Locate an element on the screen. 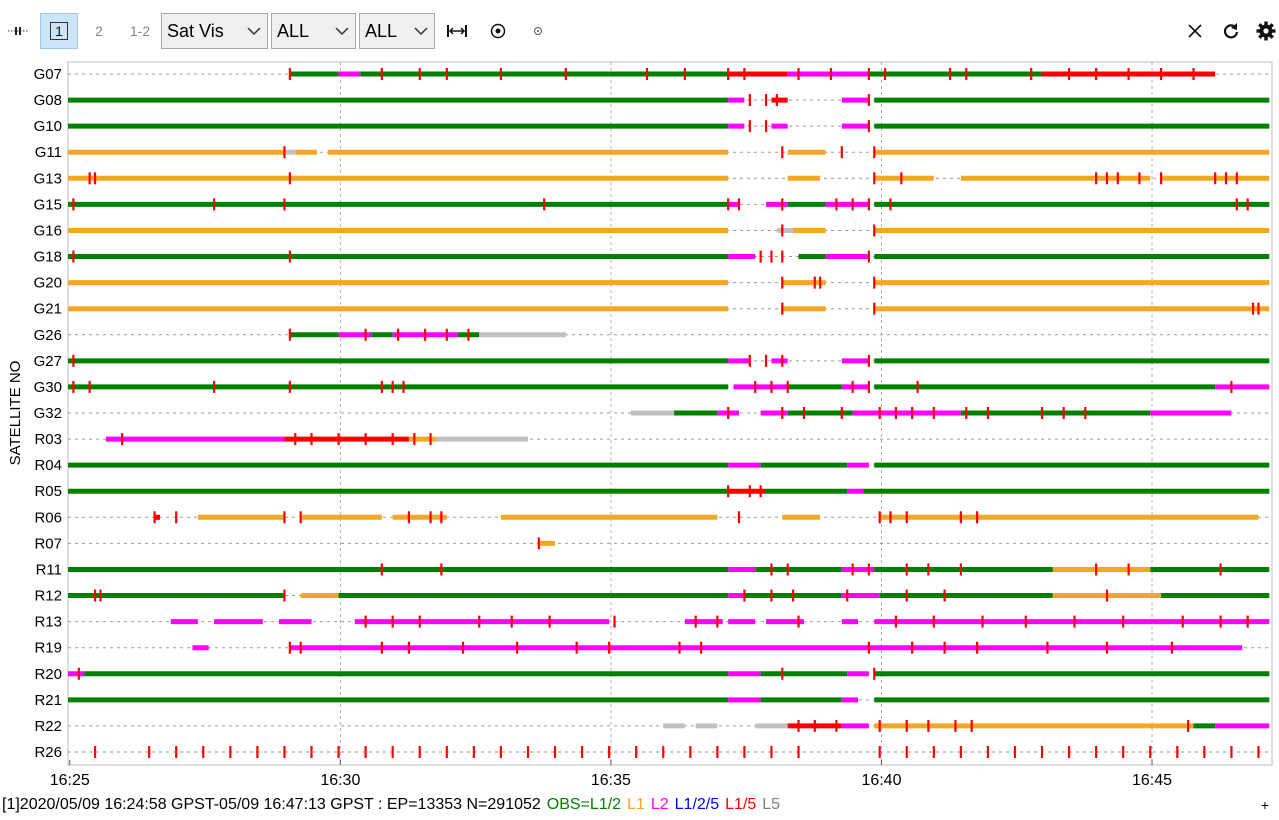 The height and width of the screenshot is (820, 1279). satellite-row-r11: R11 is located at coordinates (654, 569).